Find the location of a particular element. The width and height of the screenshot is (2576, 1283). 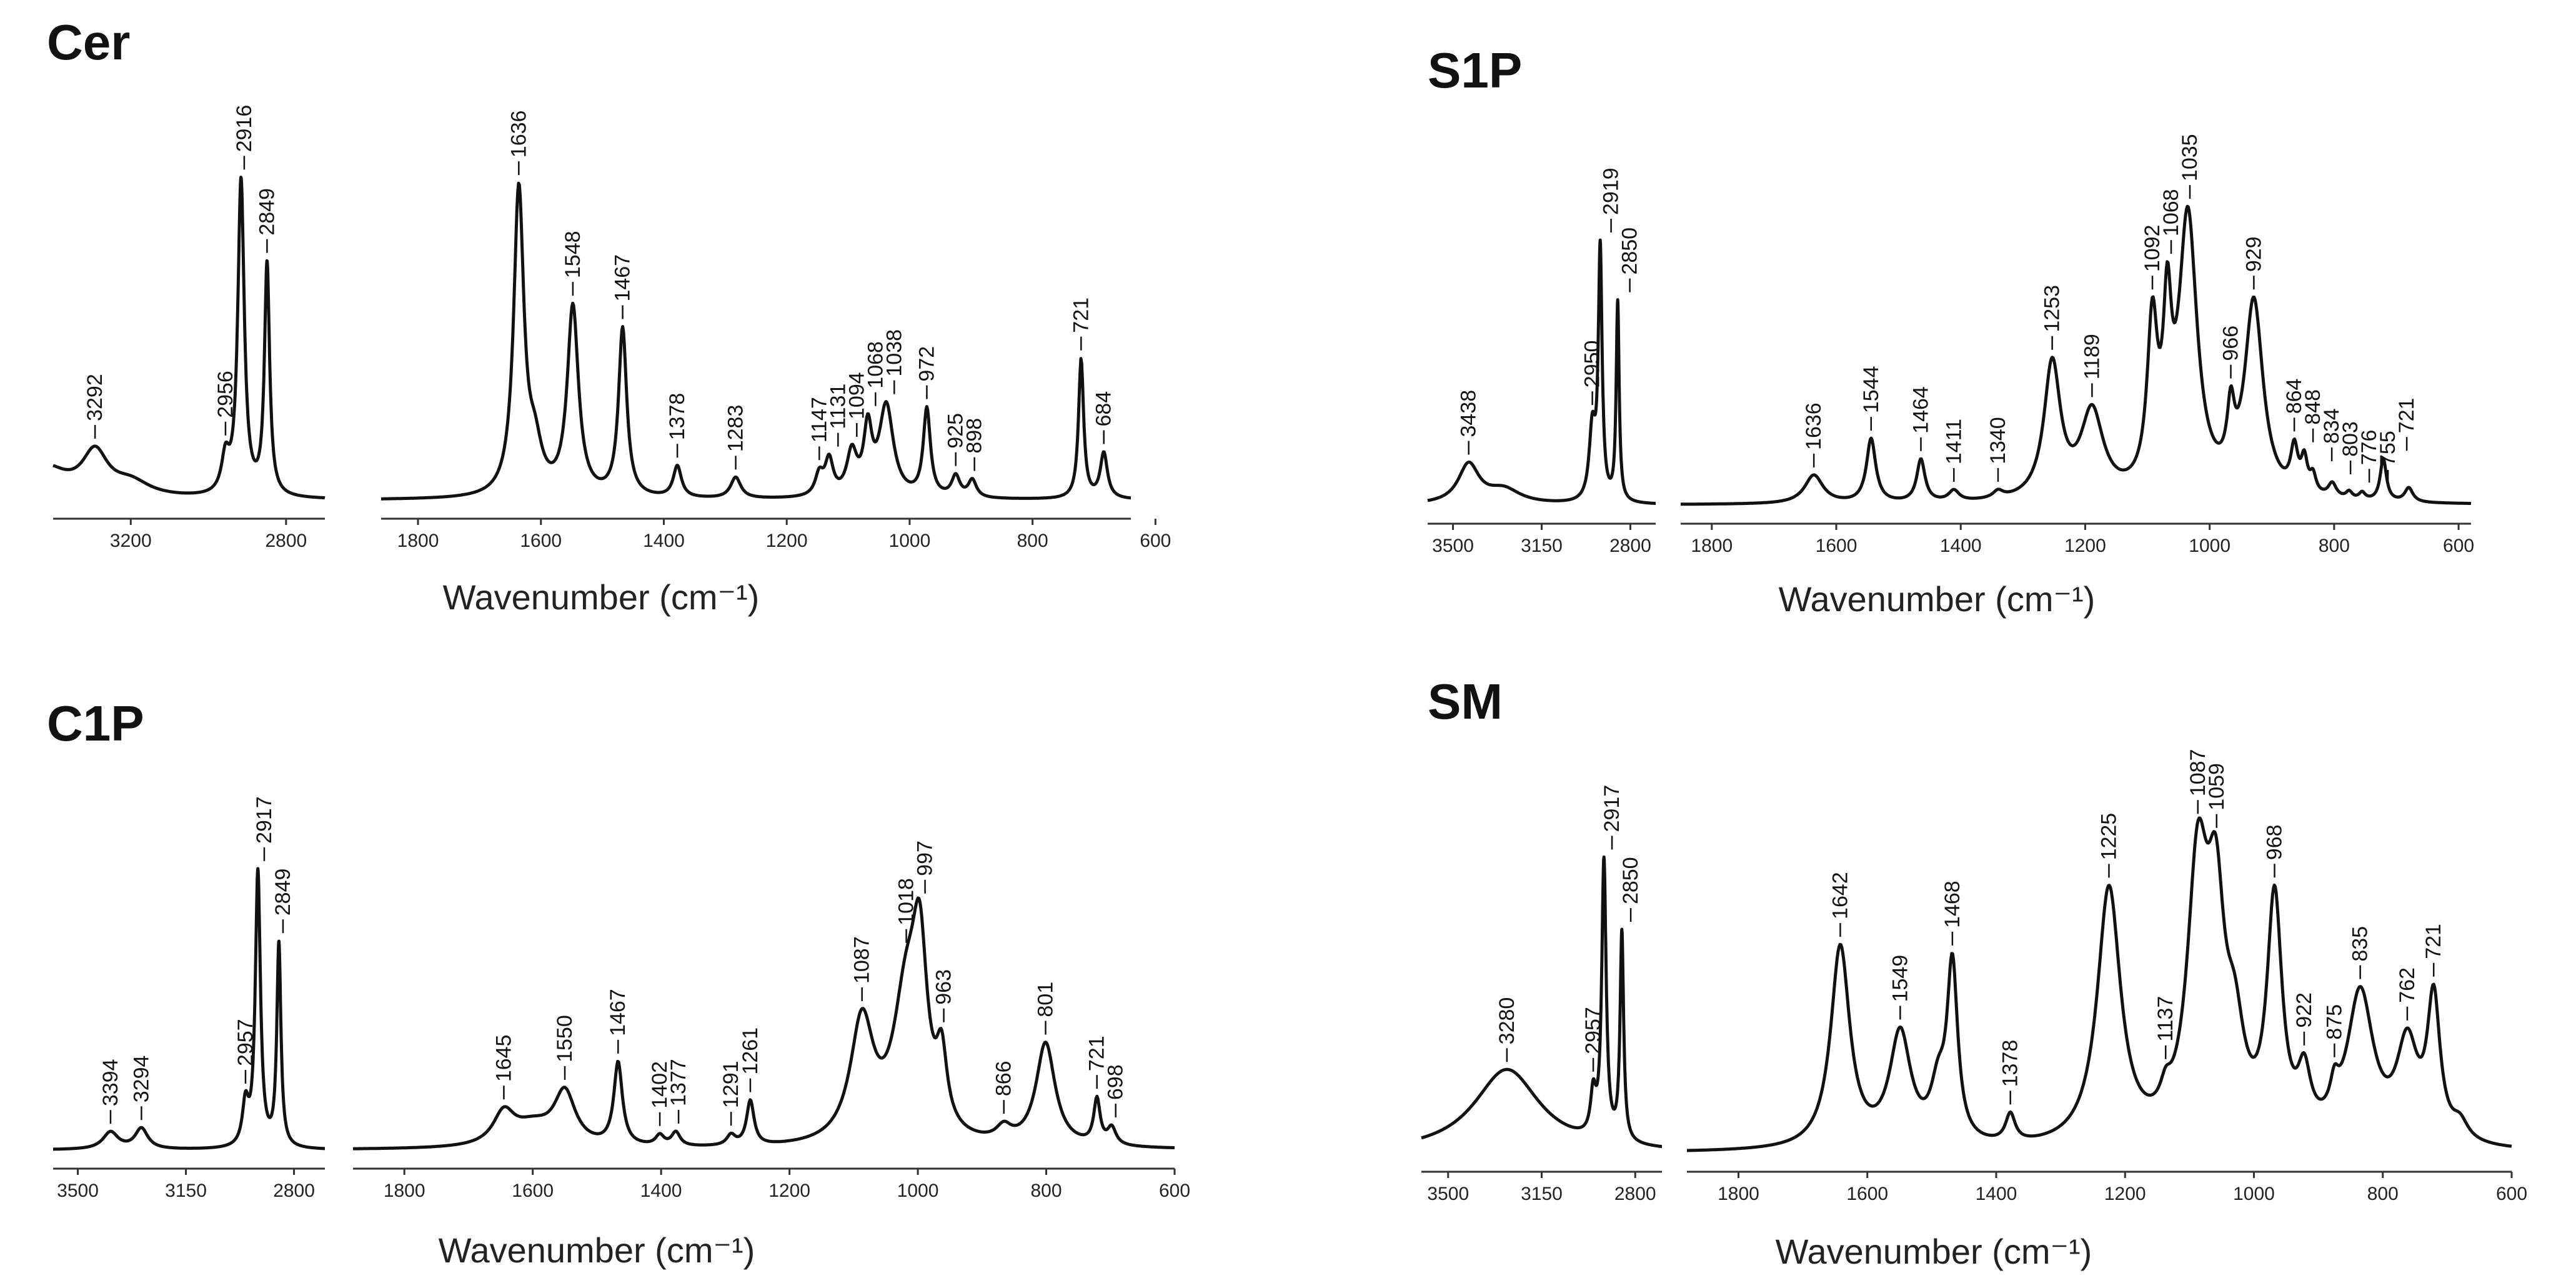

peak-label: 1467 is located at coordinates (623, 278).